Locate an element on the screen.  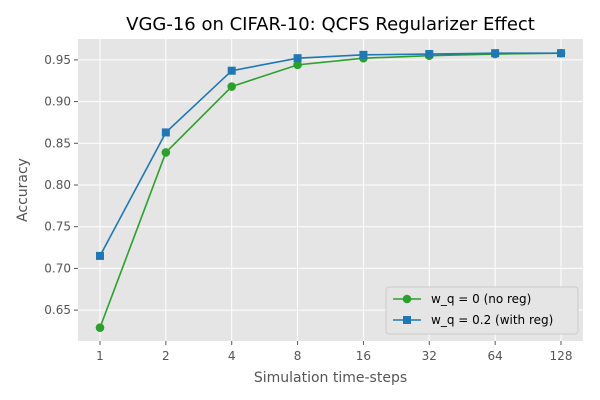
x-tick-label: 8 is located at coordinates (298, 356).